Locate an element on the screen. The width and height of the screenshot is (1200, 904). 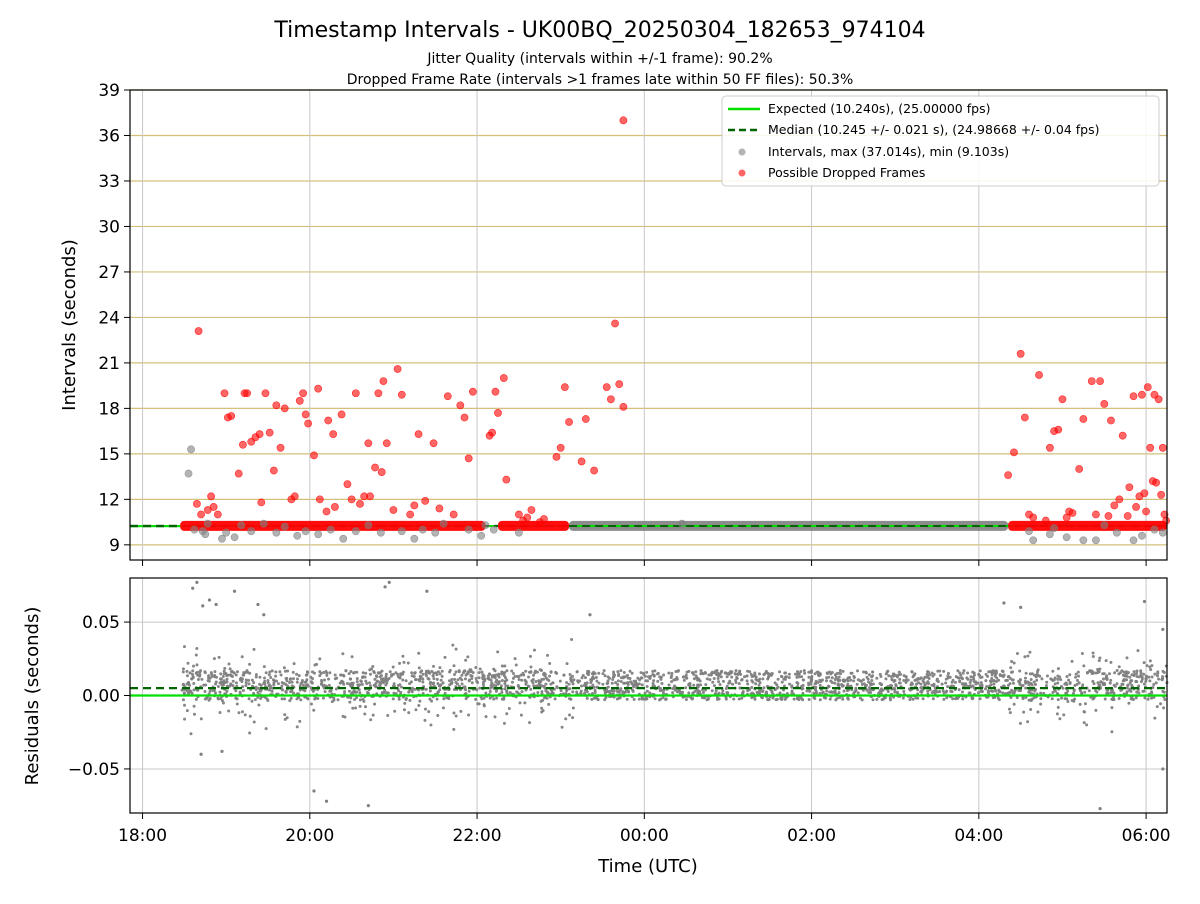
x-tick-label: 00:00 is located at coordinates (644, 836).